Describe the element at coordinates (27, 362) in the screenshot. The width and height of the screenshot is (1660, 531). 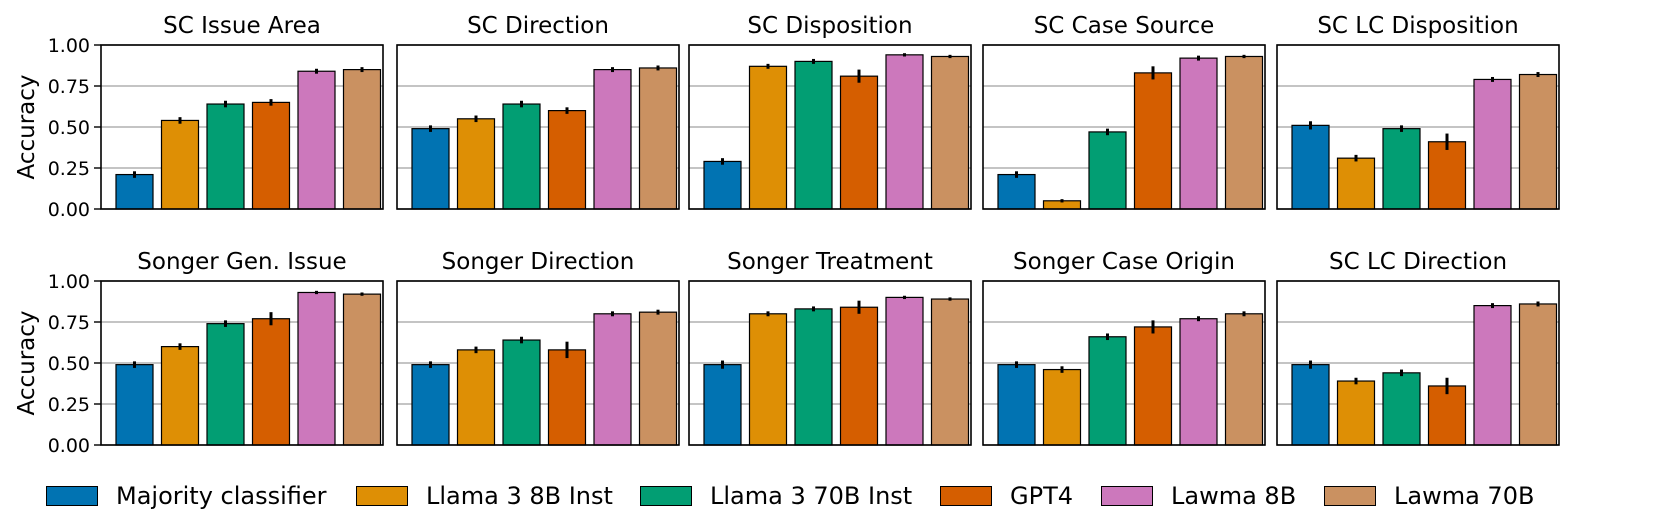
I see `y-axis-label: Accuracy` at that location.